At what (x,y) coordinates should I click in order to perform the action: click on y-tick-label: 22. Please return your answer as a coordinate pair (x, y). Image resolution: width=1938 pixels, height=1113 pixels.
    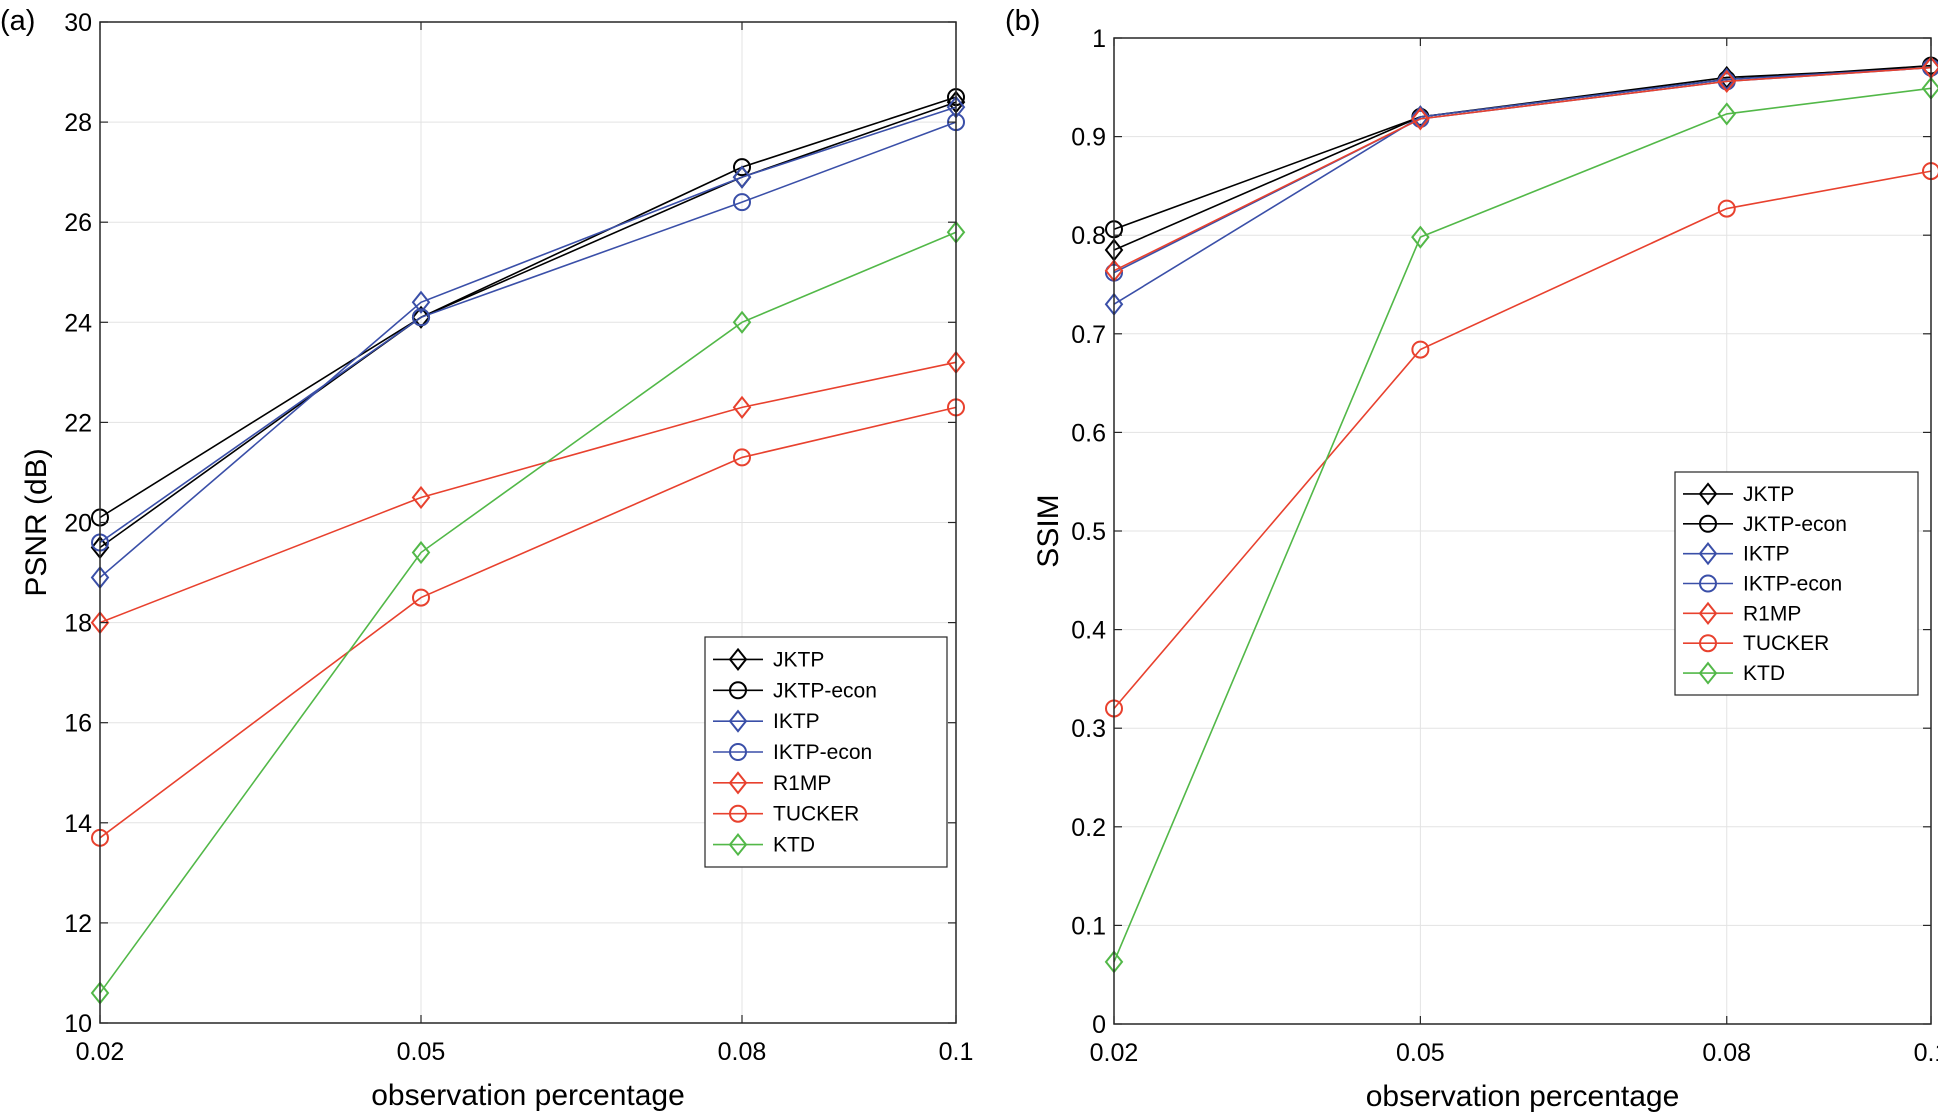
    Looking at the image, I should click on (78, 423).